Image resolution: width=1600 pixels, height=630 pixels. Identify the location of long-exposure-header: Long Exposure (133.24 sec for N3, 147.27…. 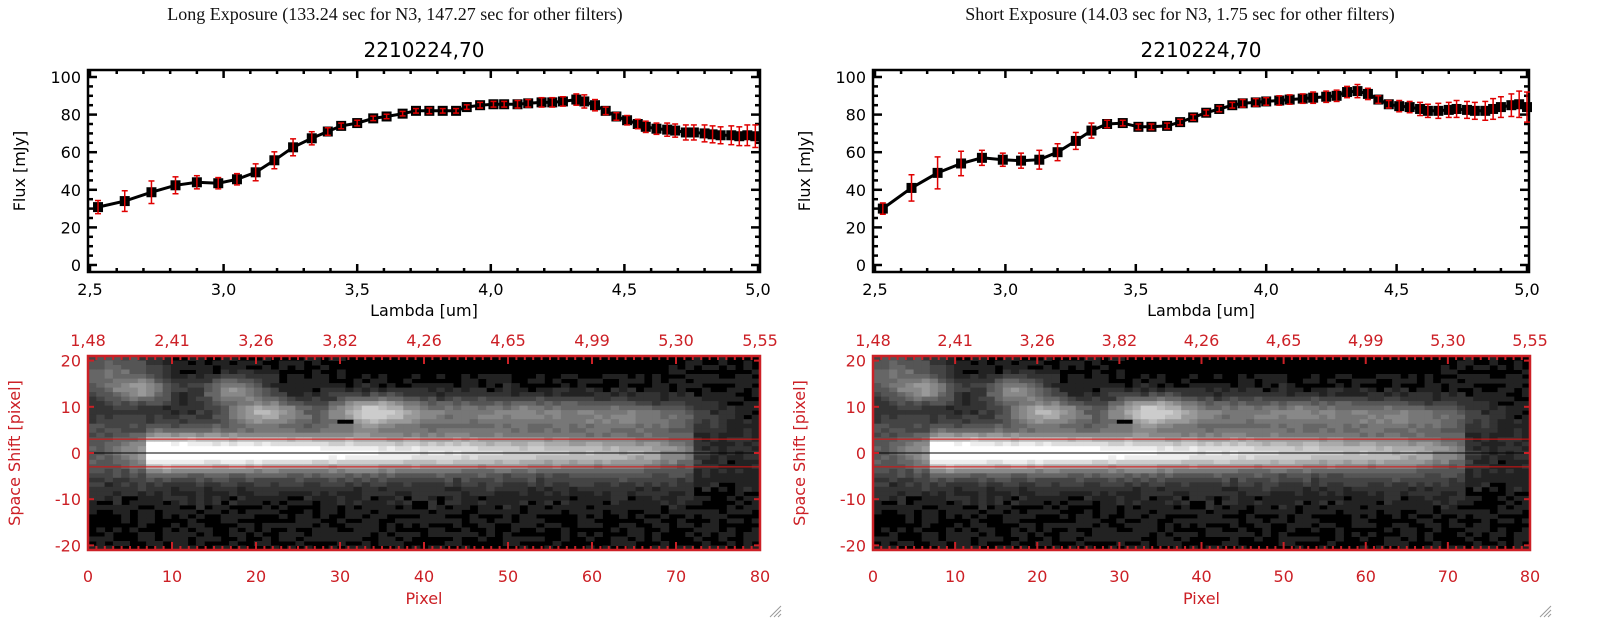
(395, 14).